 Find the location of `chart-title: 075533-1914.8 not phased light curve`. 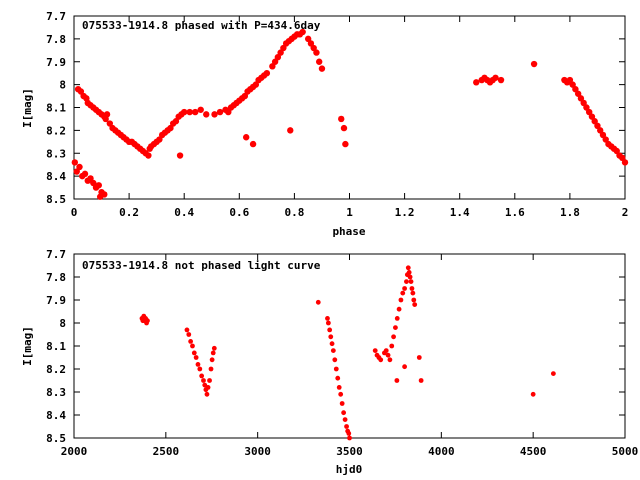

chart-title: 075533-1914.8 not phased light curve is located at coordinates (201, 265).